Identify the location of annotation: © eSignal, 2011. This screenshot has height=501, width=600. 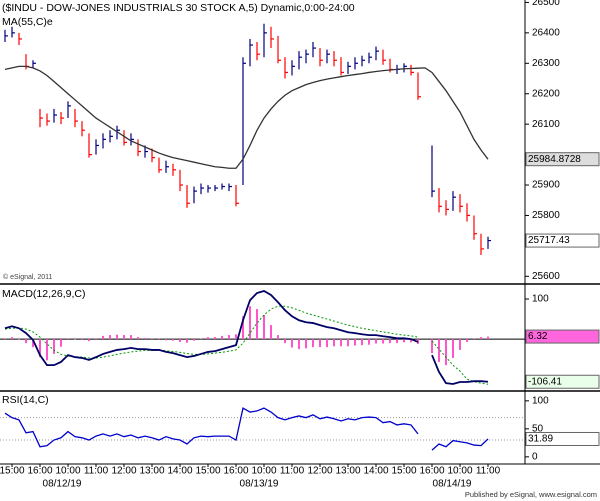
(28, 277).